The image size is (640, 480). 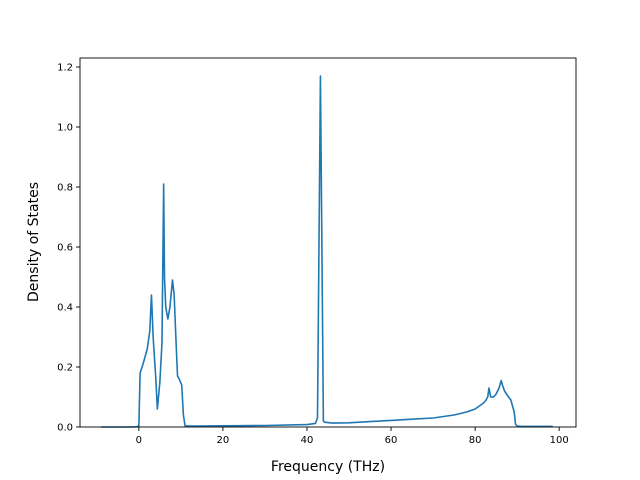 What do you see at coordinates (139, 440) in the screenshot?
I see `x-tick-label: 0` at bounding box center [139, 440].